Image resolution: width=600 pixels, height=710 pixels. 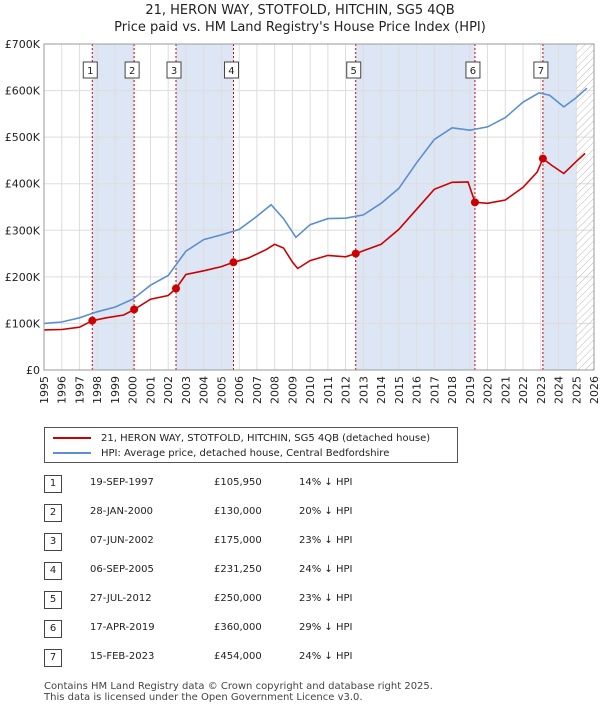 I want to click on transaction-date: 15-FEB-2023, so click(x=122, y=656).